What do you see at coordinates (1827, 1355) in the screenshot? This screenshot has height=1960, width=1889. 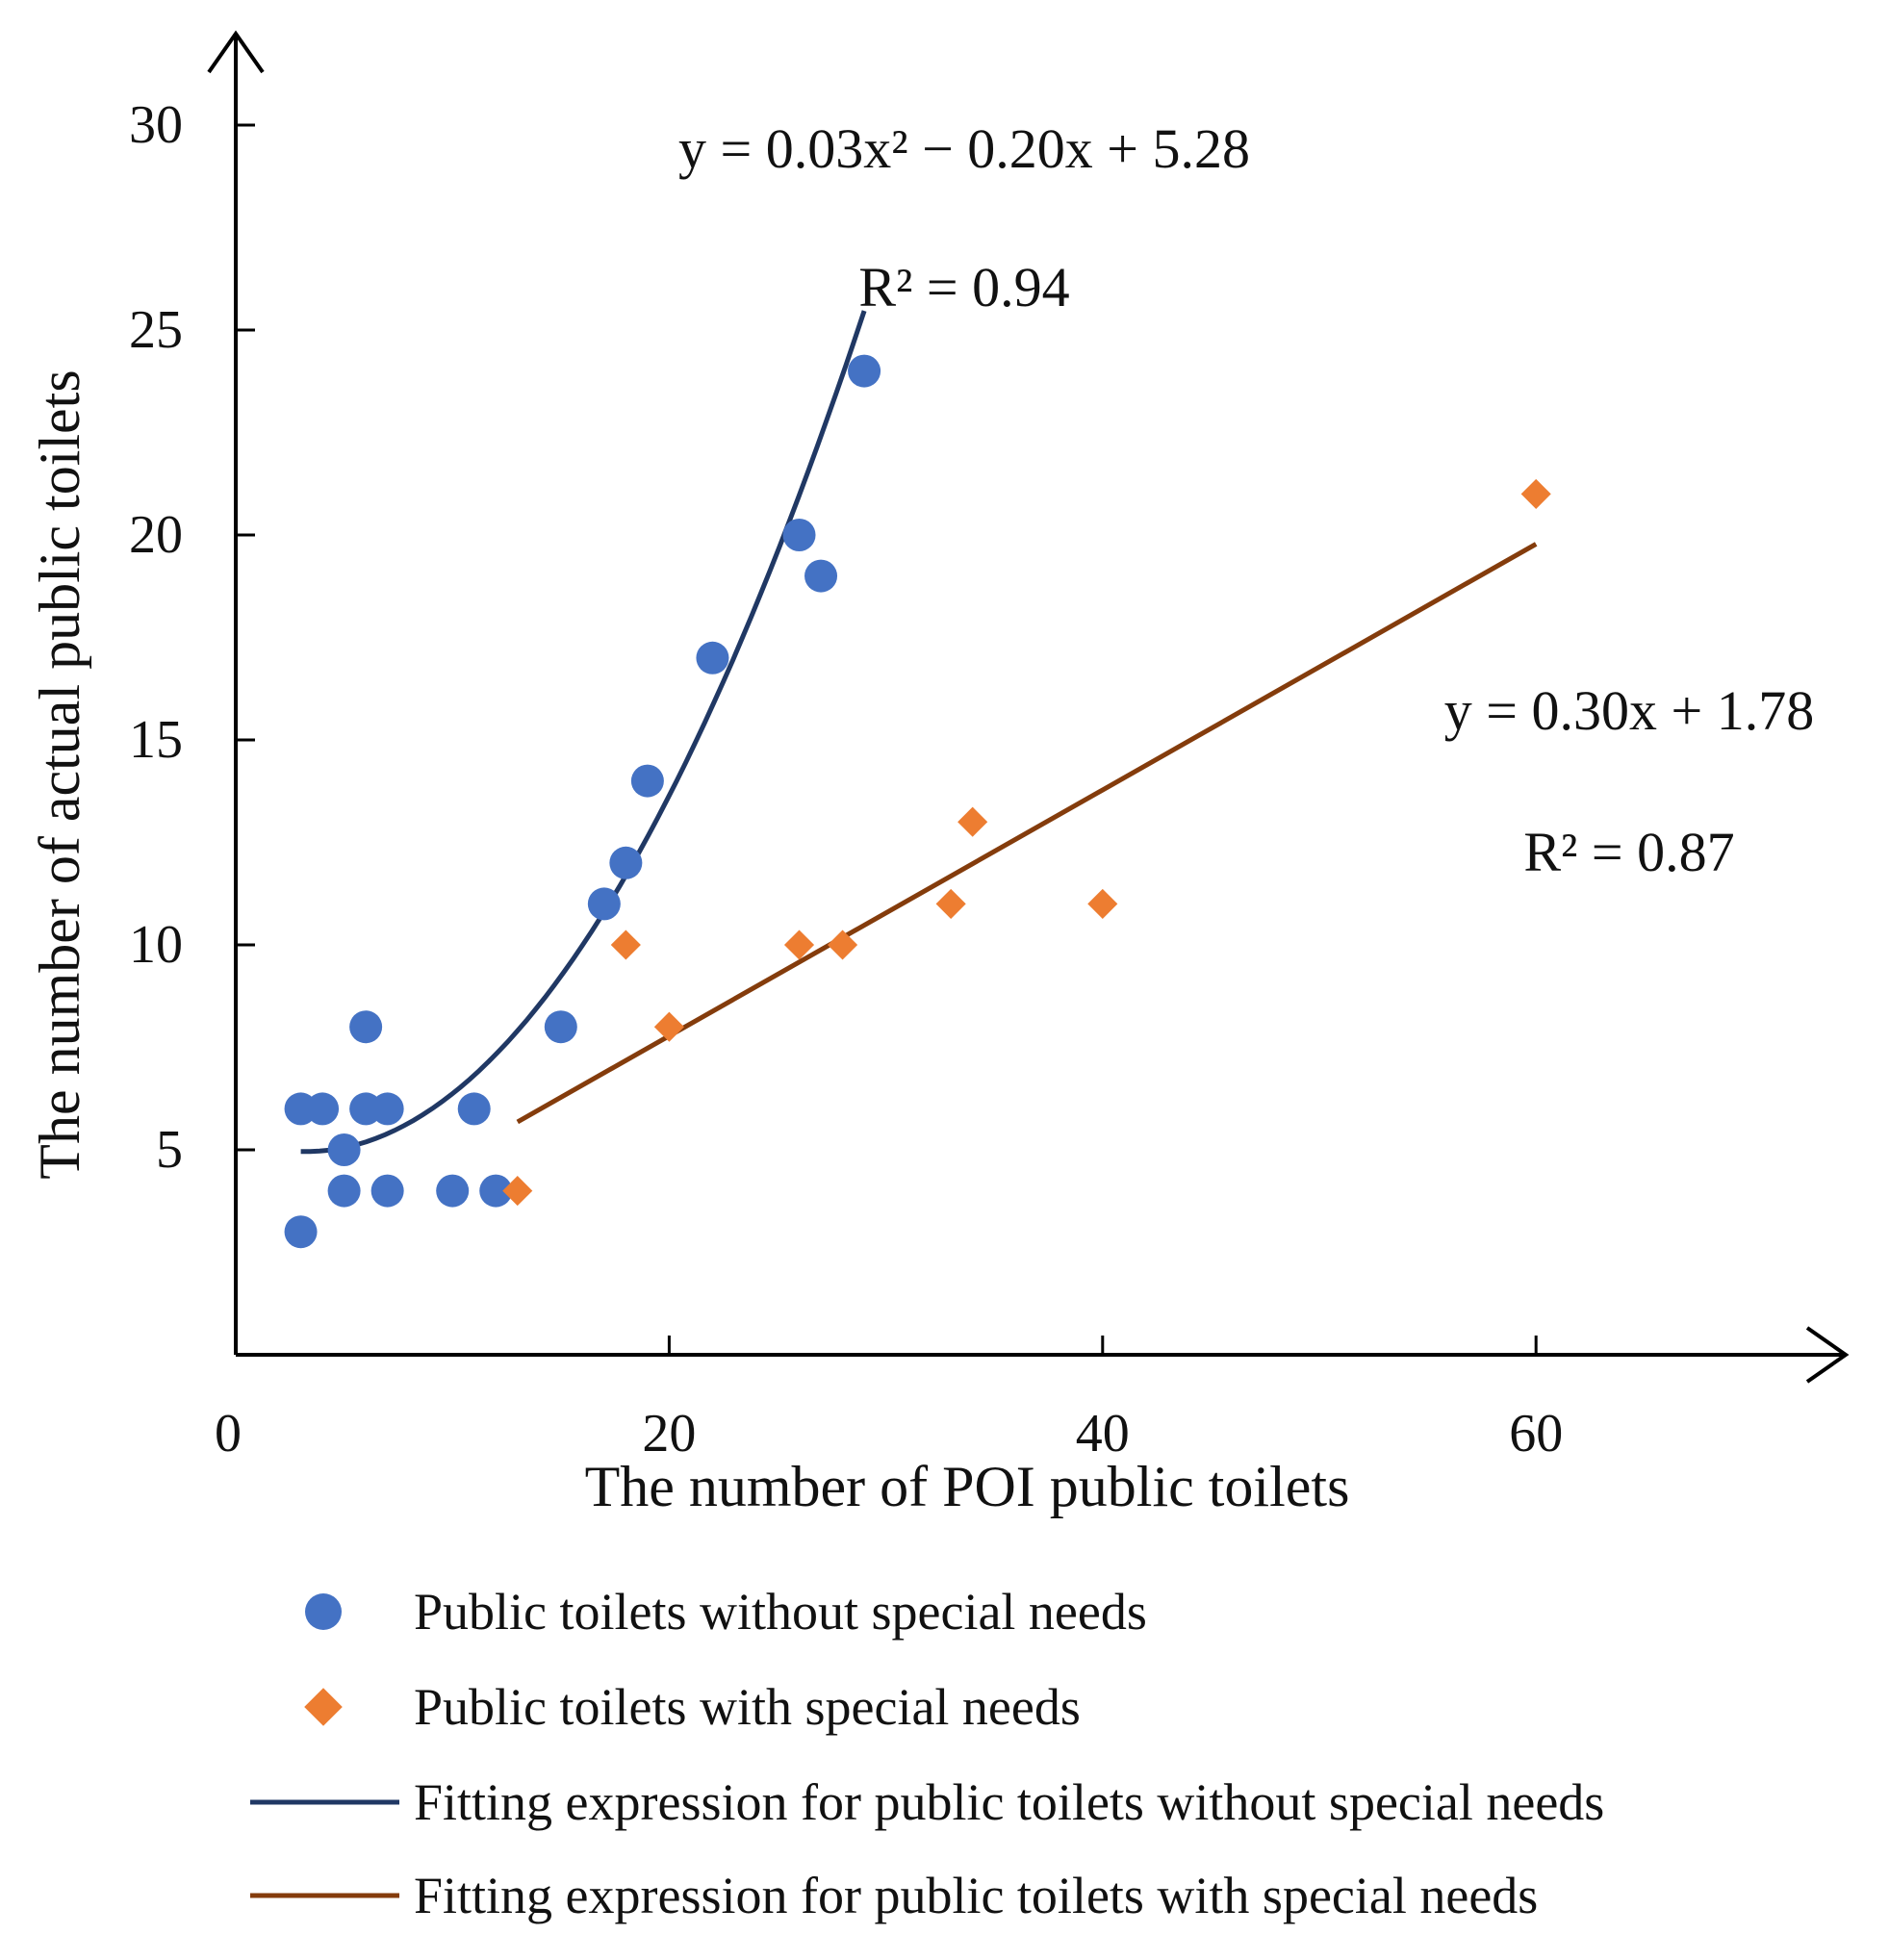 I see `x-axis-arrow` at bounding box center [1827, 1355].